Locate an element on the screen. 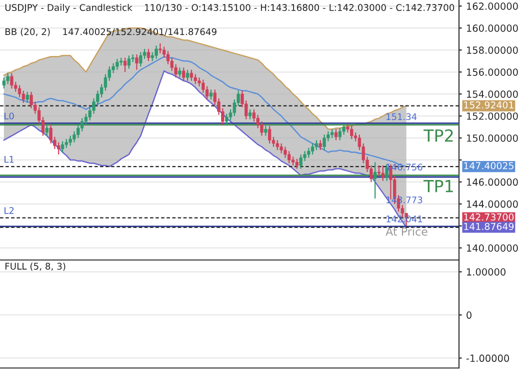  y-tick-label: 144.00000 is located at coordinates (492, 204).